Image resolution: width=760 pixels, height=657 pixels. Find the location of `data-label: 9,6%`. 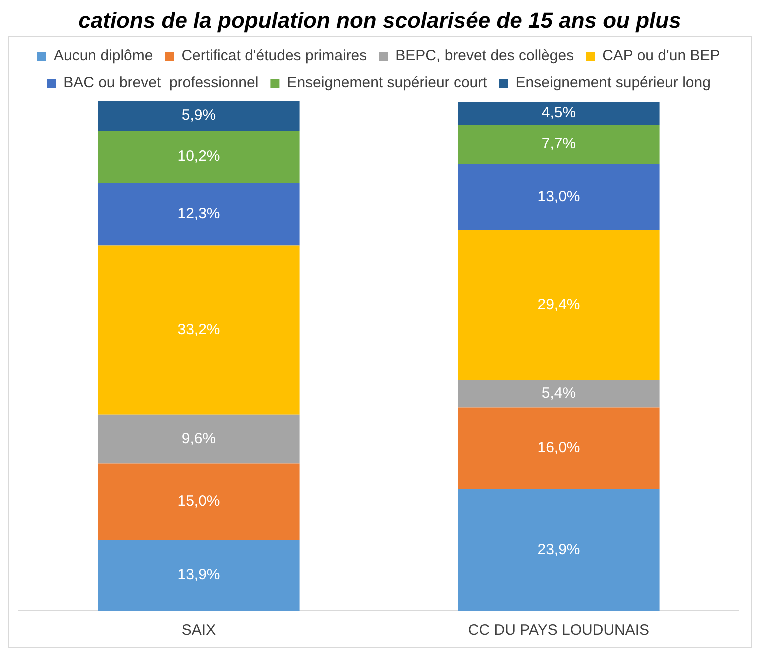

data-label: 9,6% is located at coordinates (199, 439).